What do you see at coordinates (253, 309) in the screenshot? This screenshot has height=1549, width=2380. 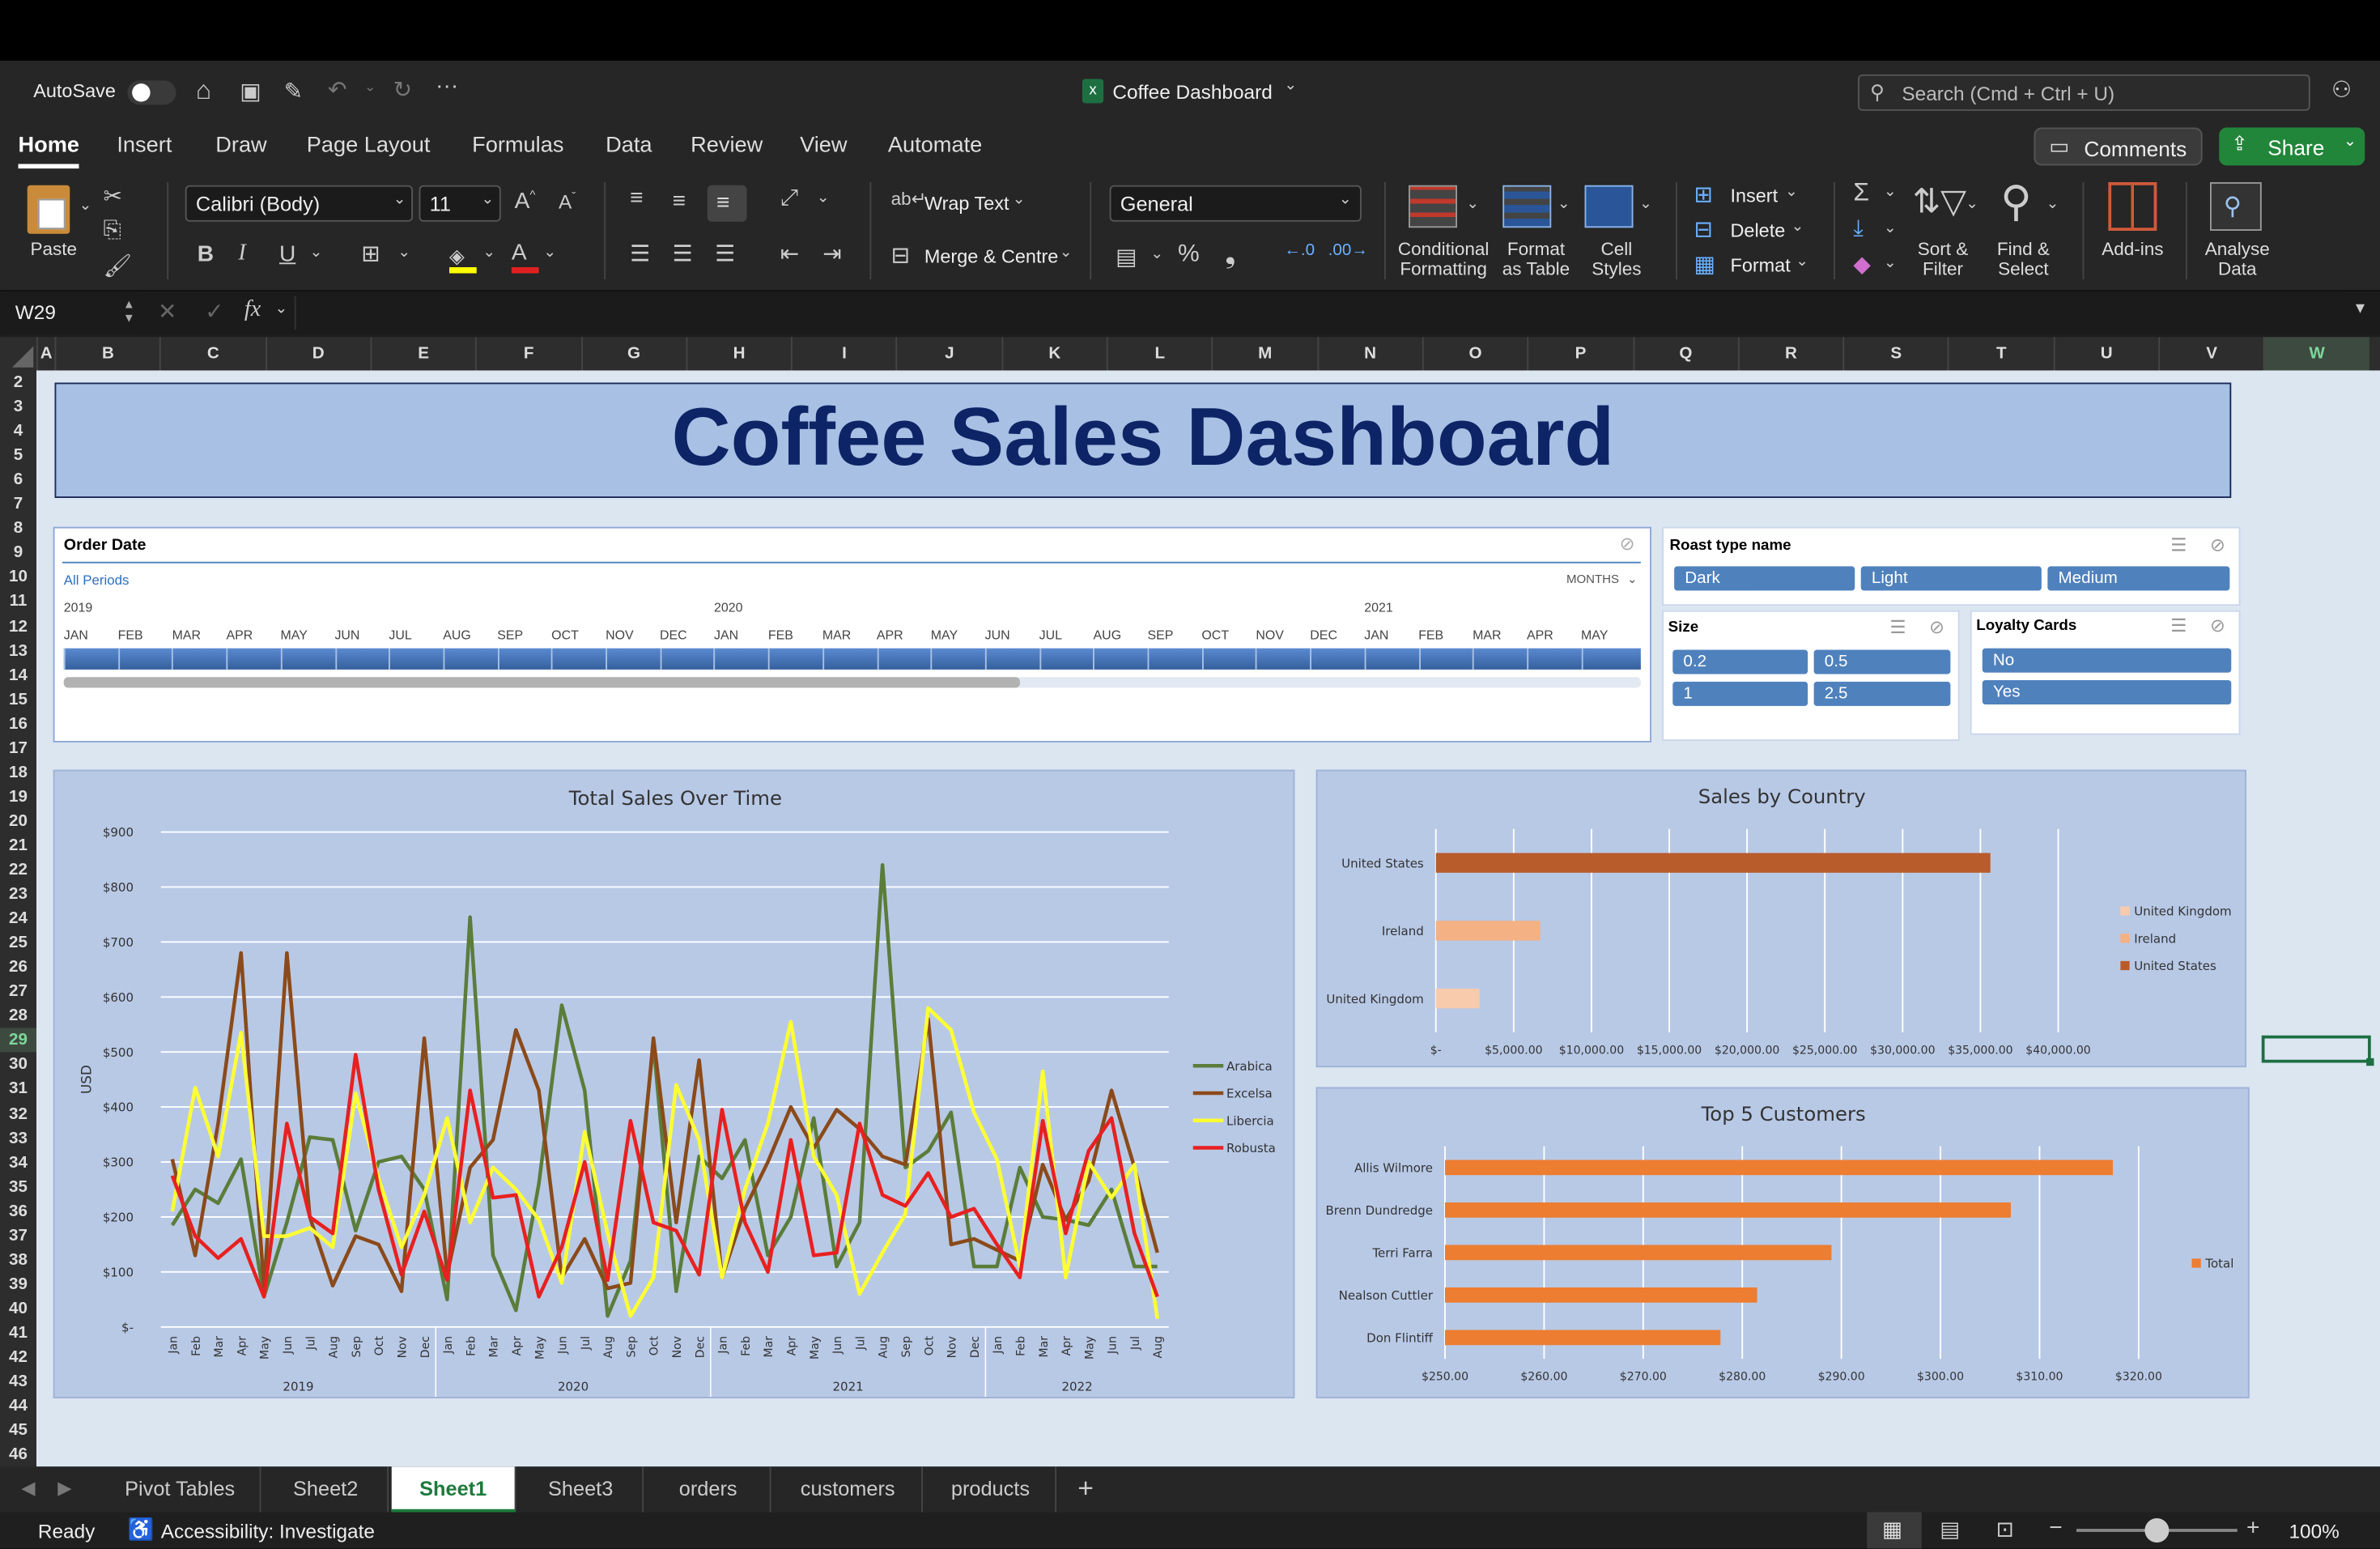 I see `insert-function-icon: fx` at bounding box center [253, 309].